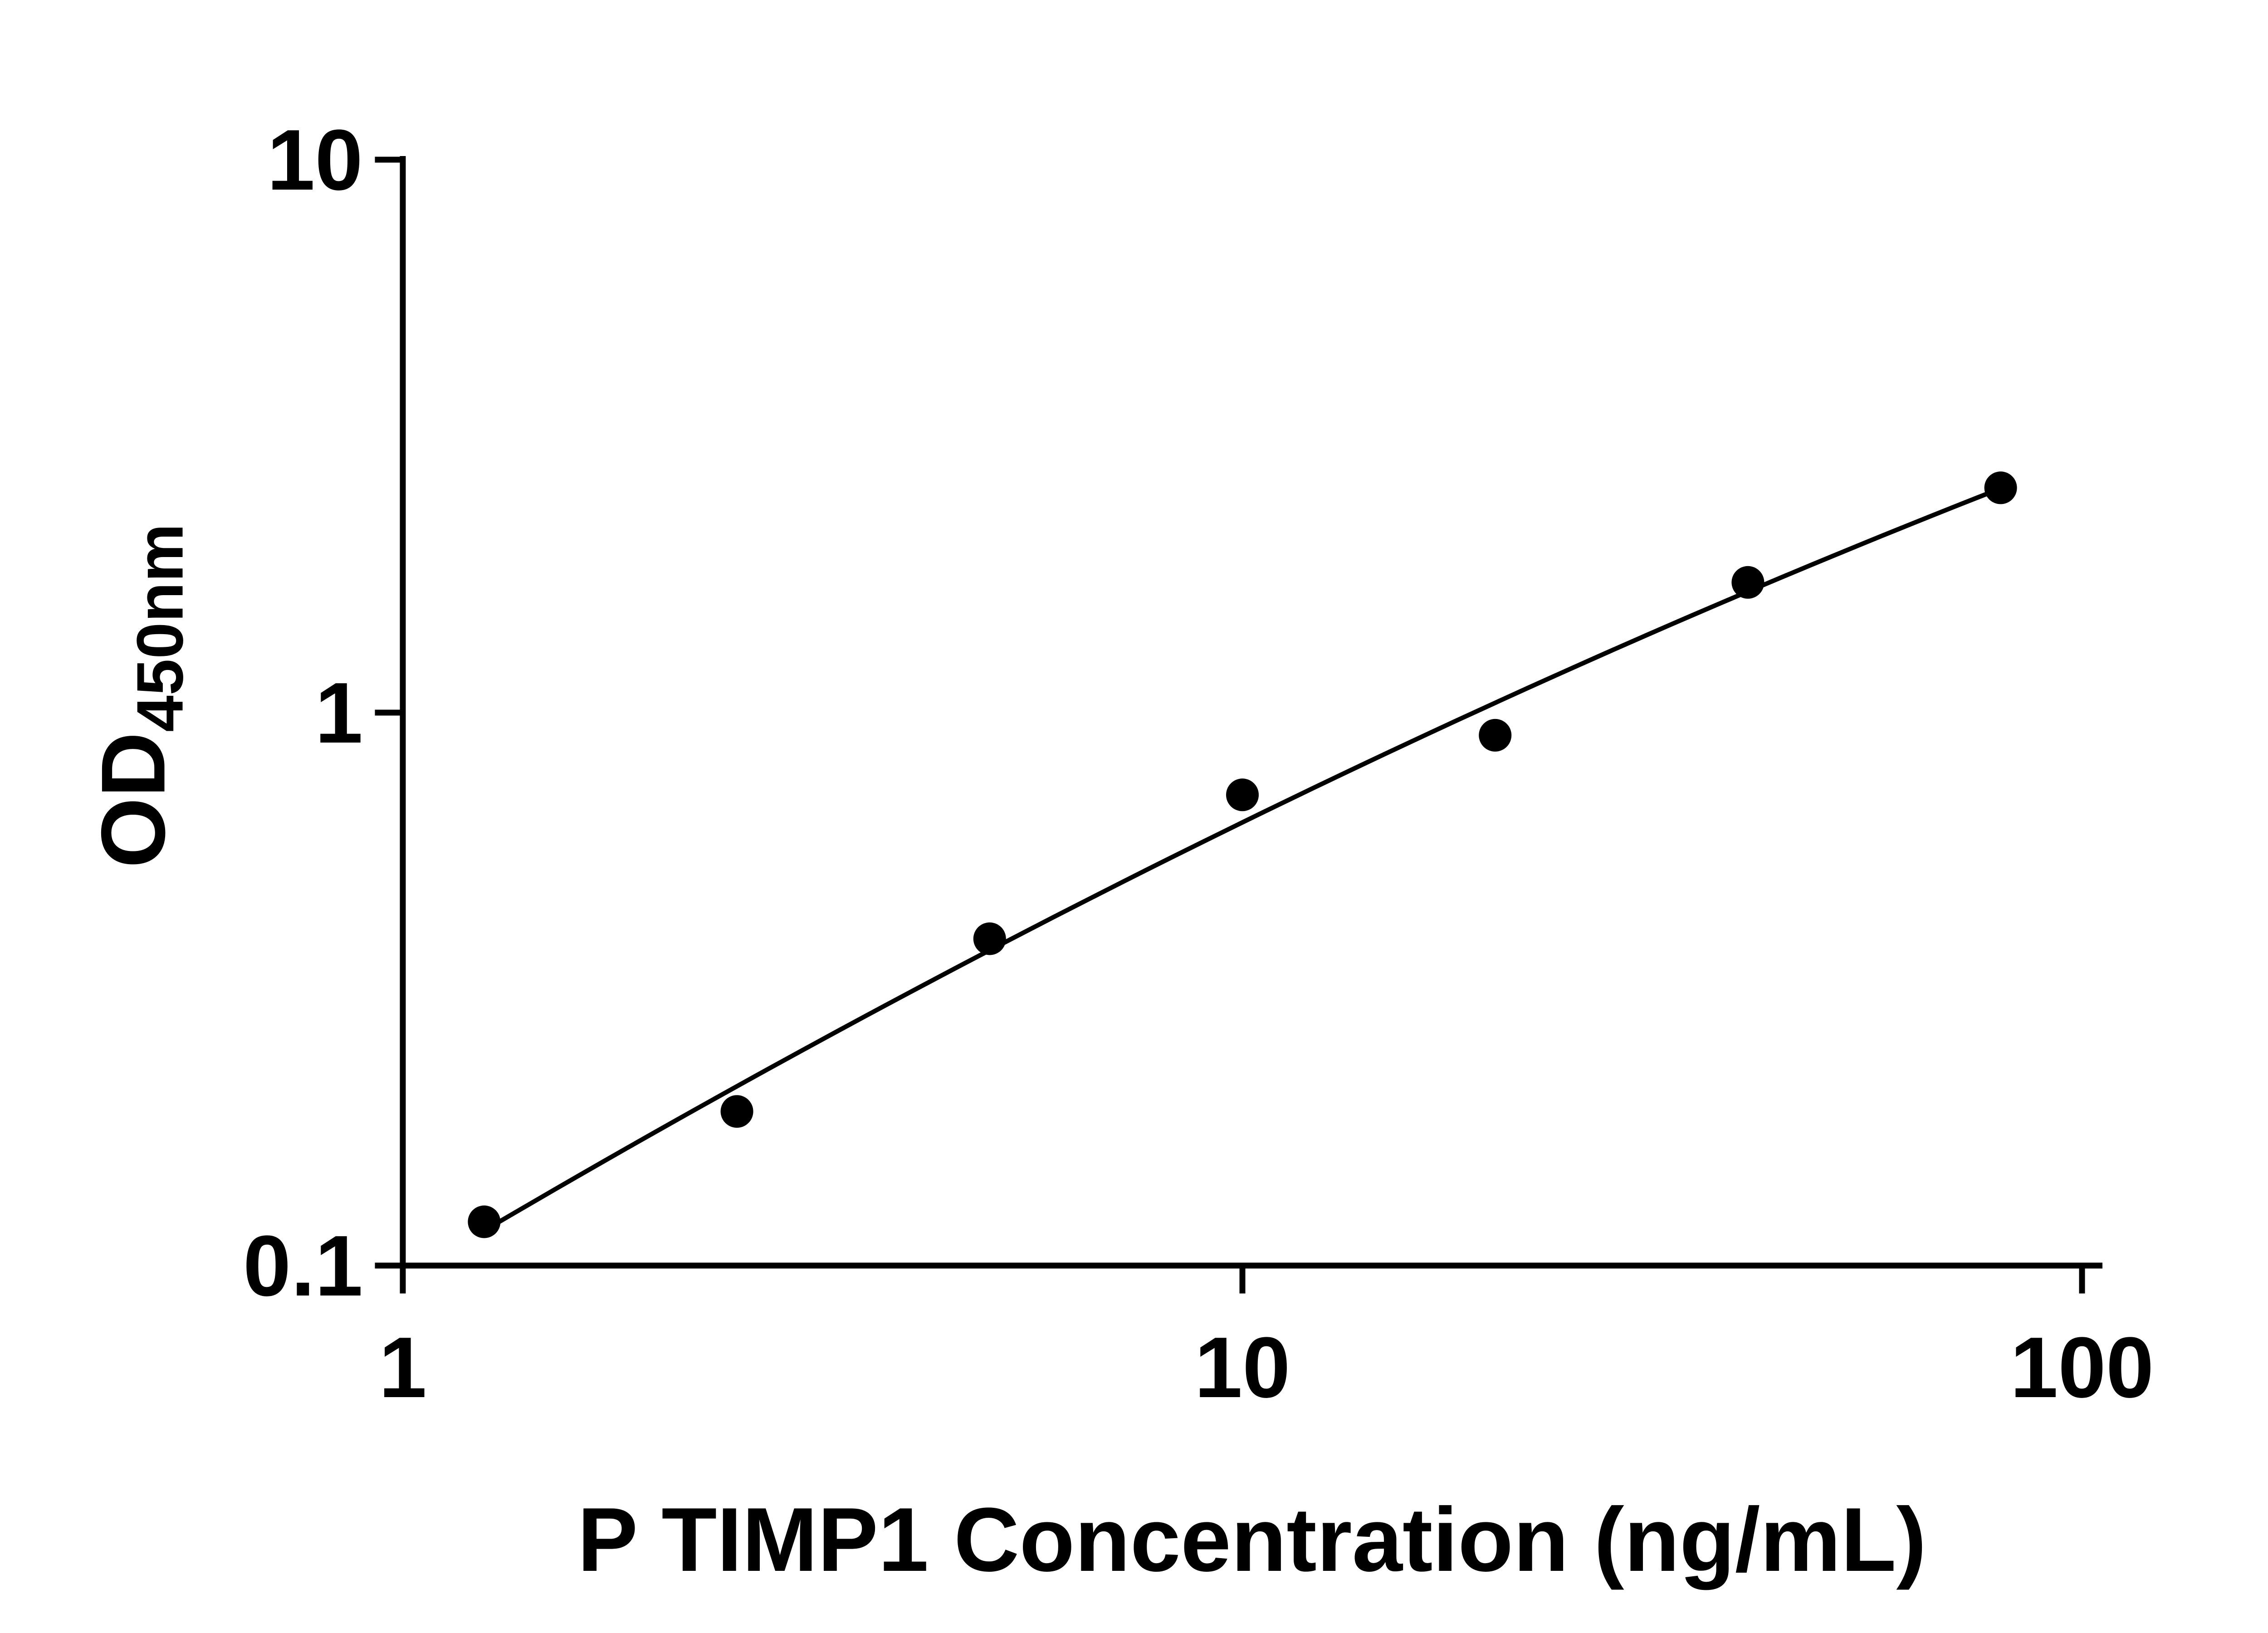  Describe the element at coordinates (160, 627) in the screenshot. I see `y-axis-title-subscript: 450nm` at that location.